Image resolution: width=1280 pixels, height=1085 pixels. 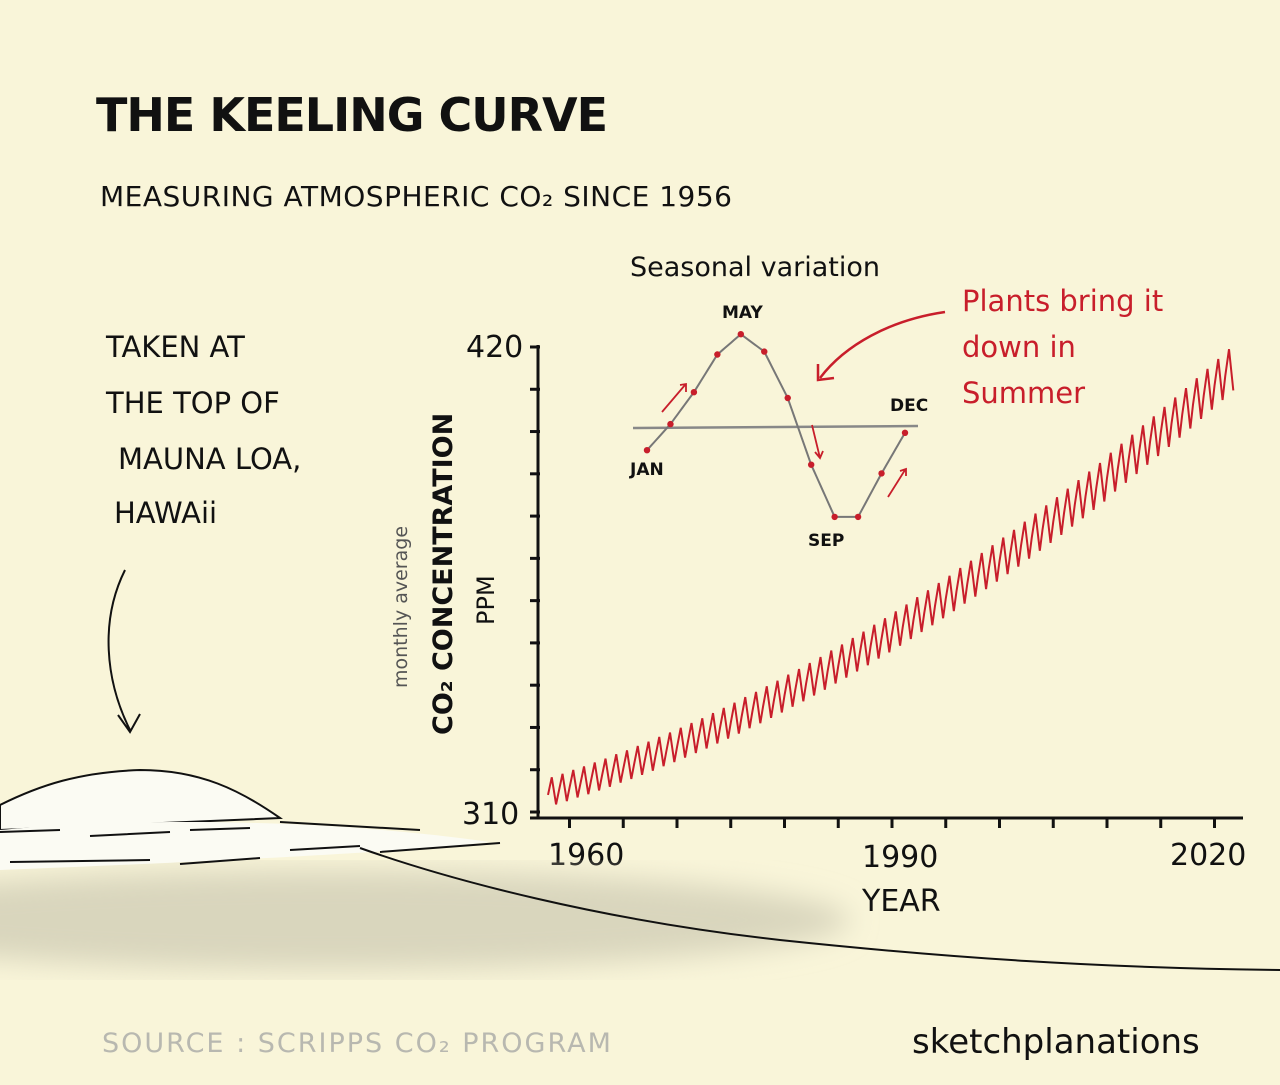 What do you see at coordinates (741, 334) in the screenshot?
I see `inset-month-point-may` at bounding box center [741, 334].